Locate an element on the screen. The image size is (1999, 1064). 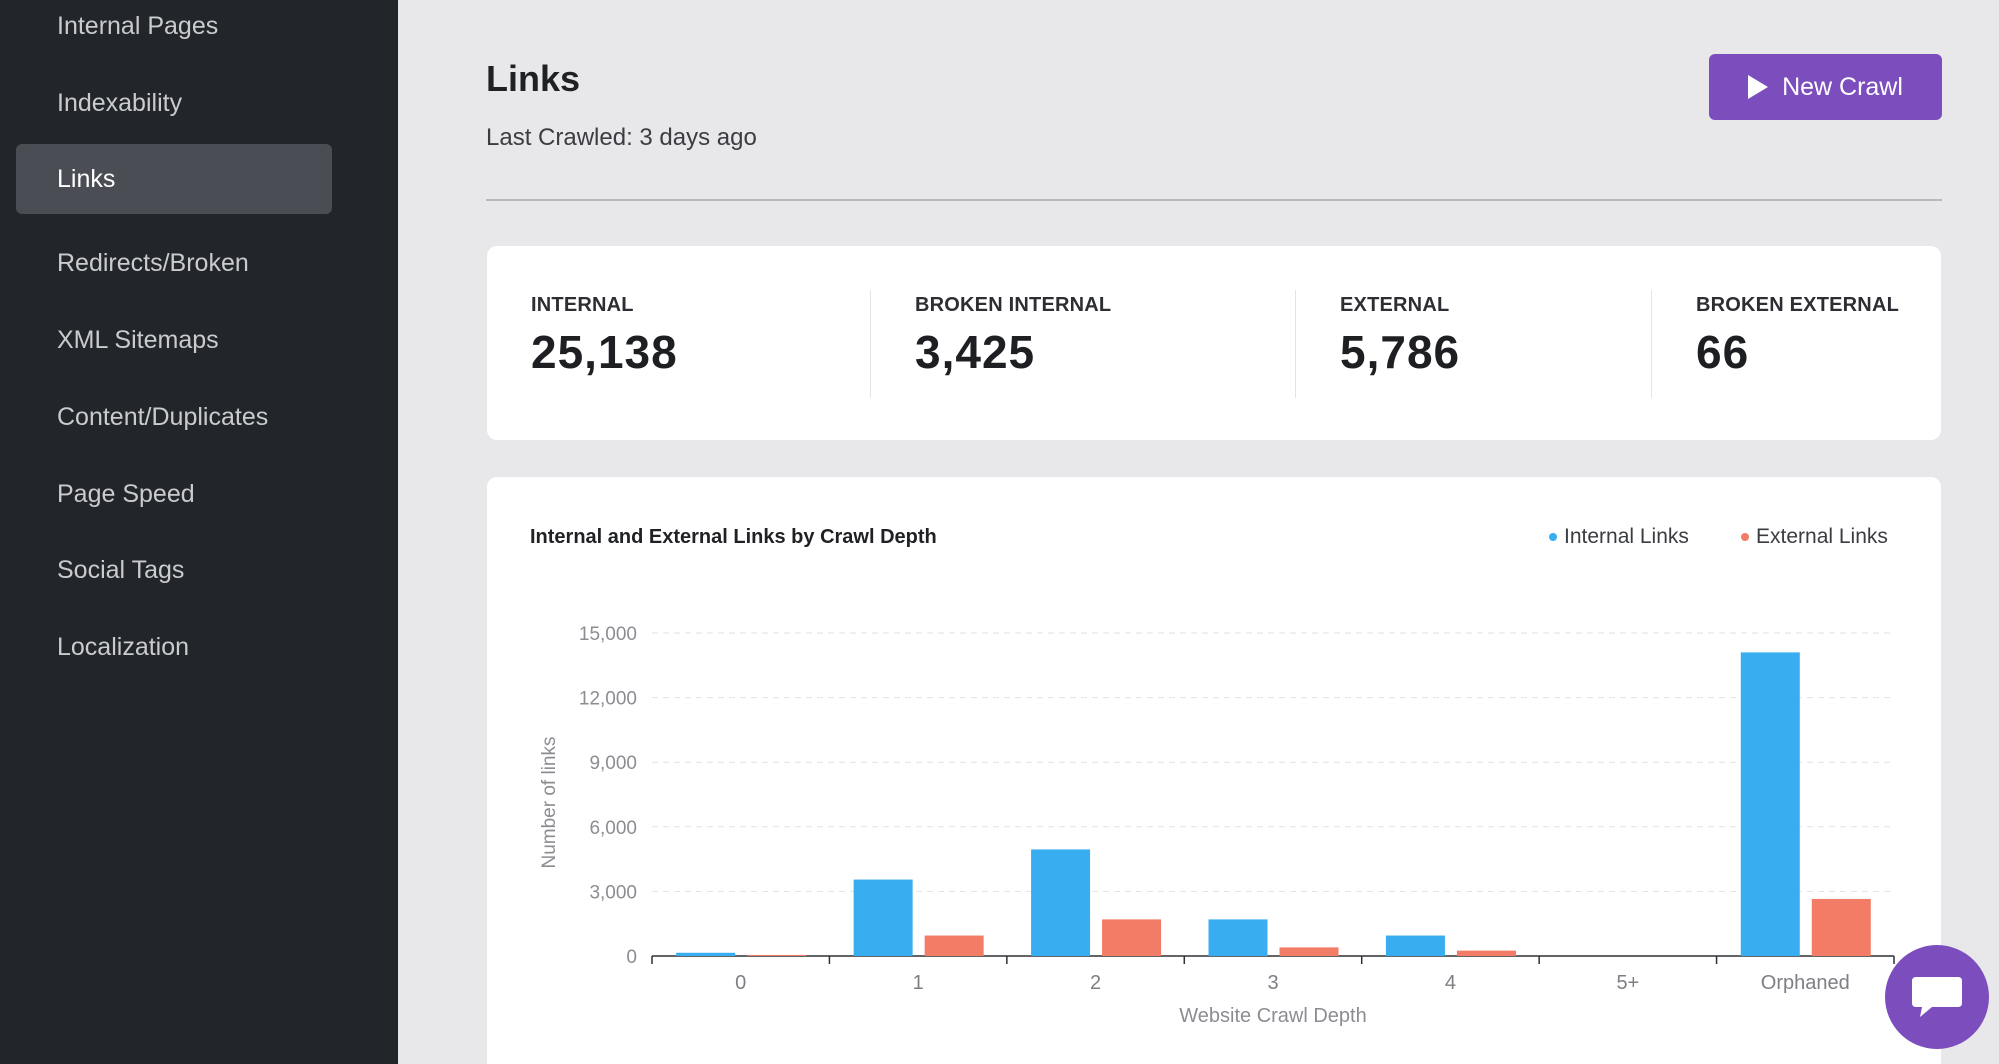
play-icon is located at coordinates (1758, 87).